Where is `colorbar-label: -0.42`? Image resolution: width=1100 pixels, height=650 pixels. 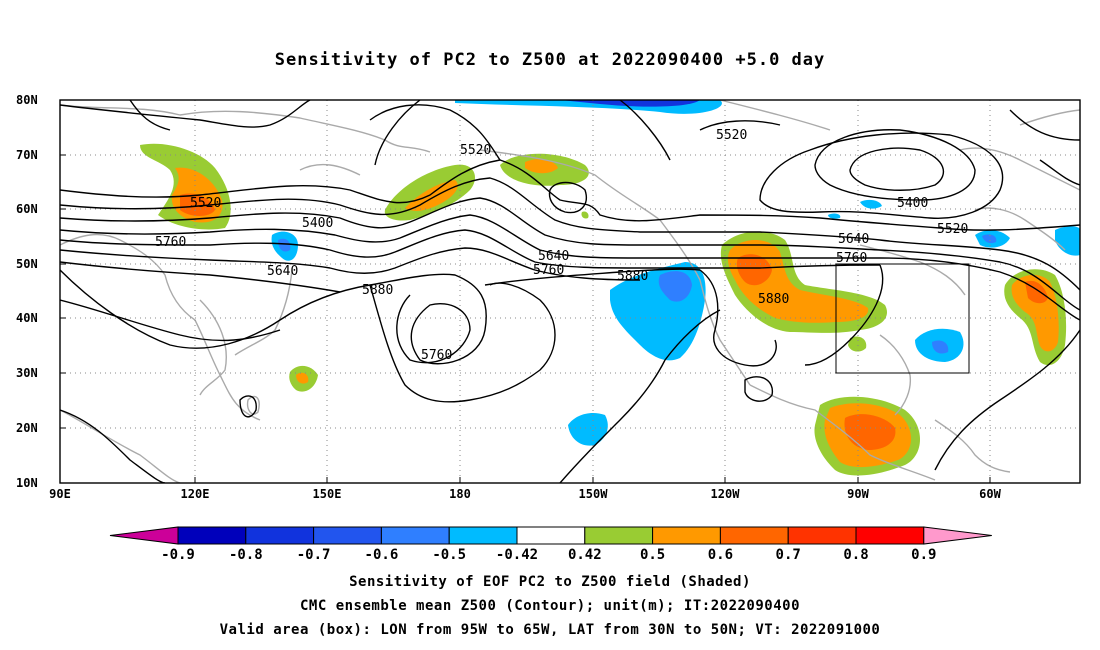
colorbar-label: -0.42 is located at coordinates (517, 555).